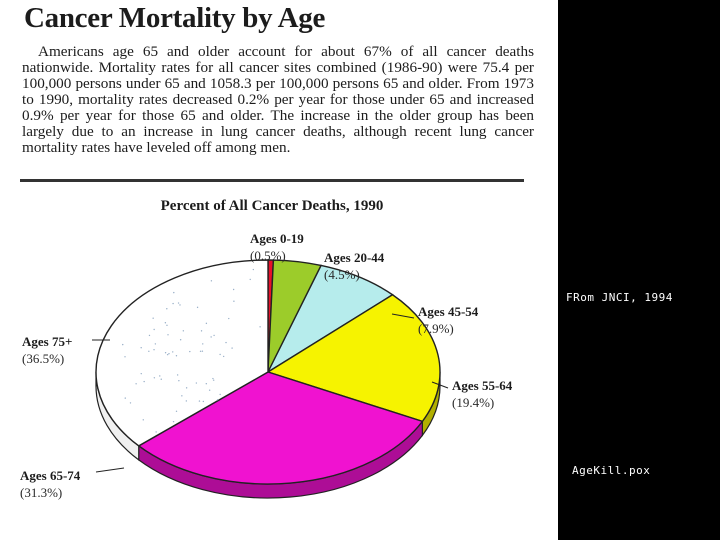  I want to click on slice-label-ages-0-19: Ages 0-19, so click(277, 238).